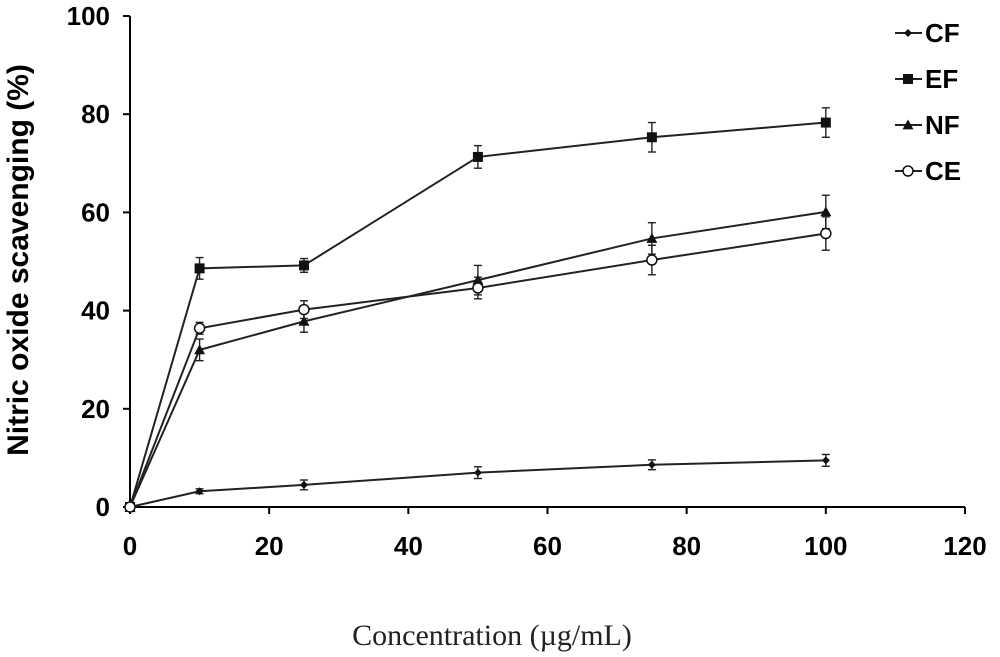 The height and width of the screenshot is (657, 1000). I want to click on legend-label: CF, so click(942, 33).